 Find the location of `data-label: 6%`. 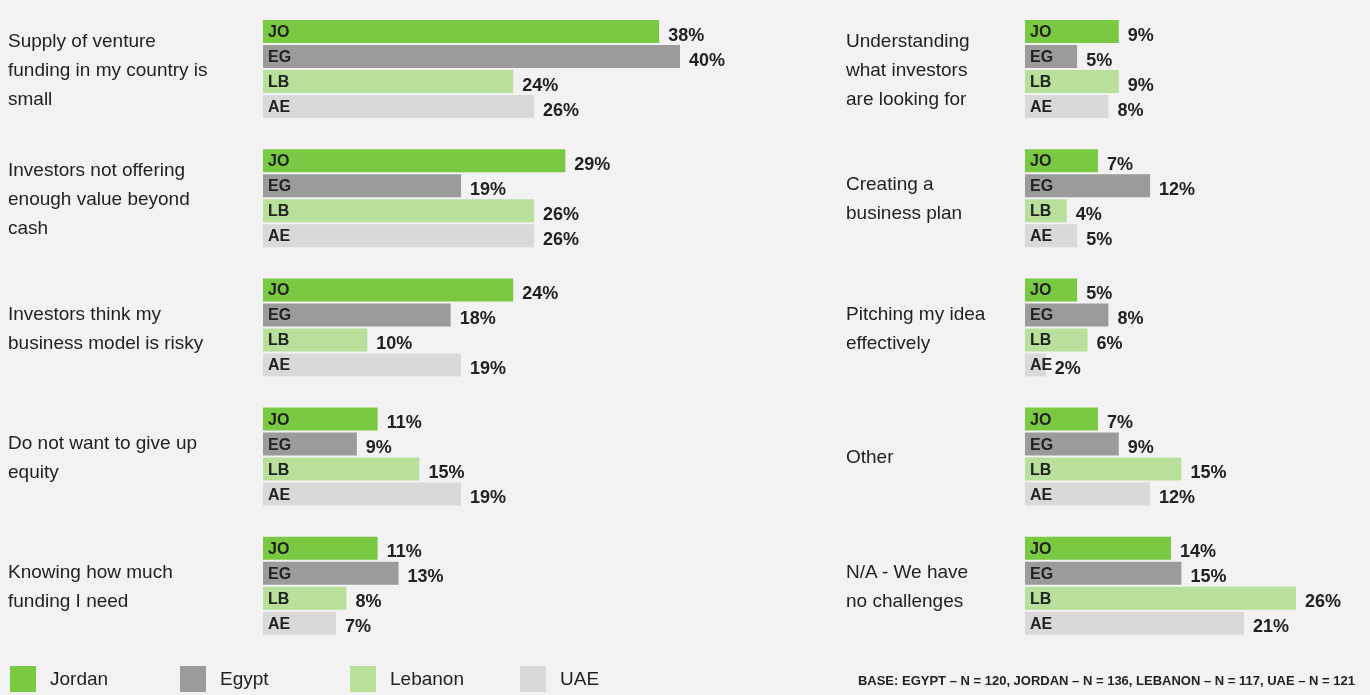

data-label: 6% is located at coordinates (1109, 342).